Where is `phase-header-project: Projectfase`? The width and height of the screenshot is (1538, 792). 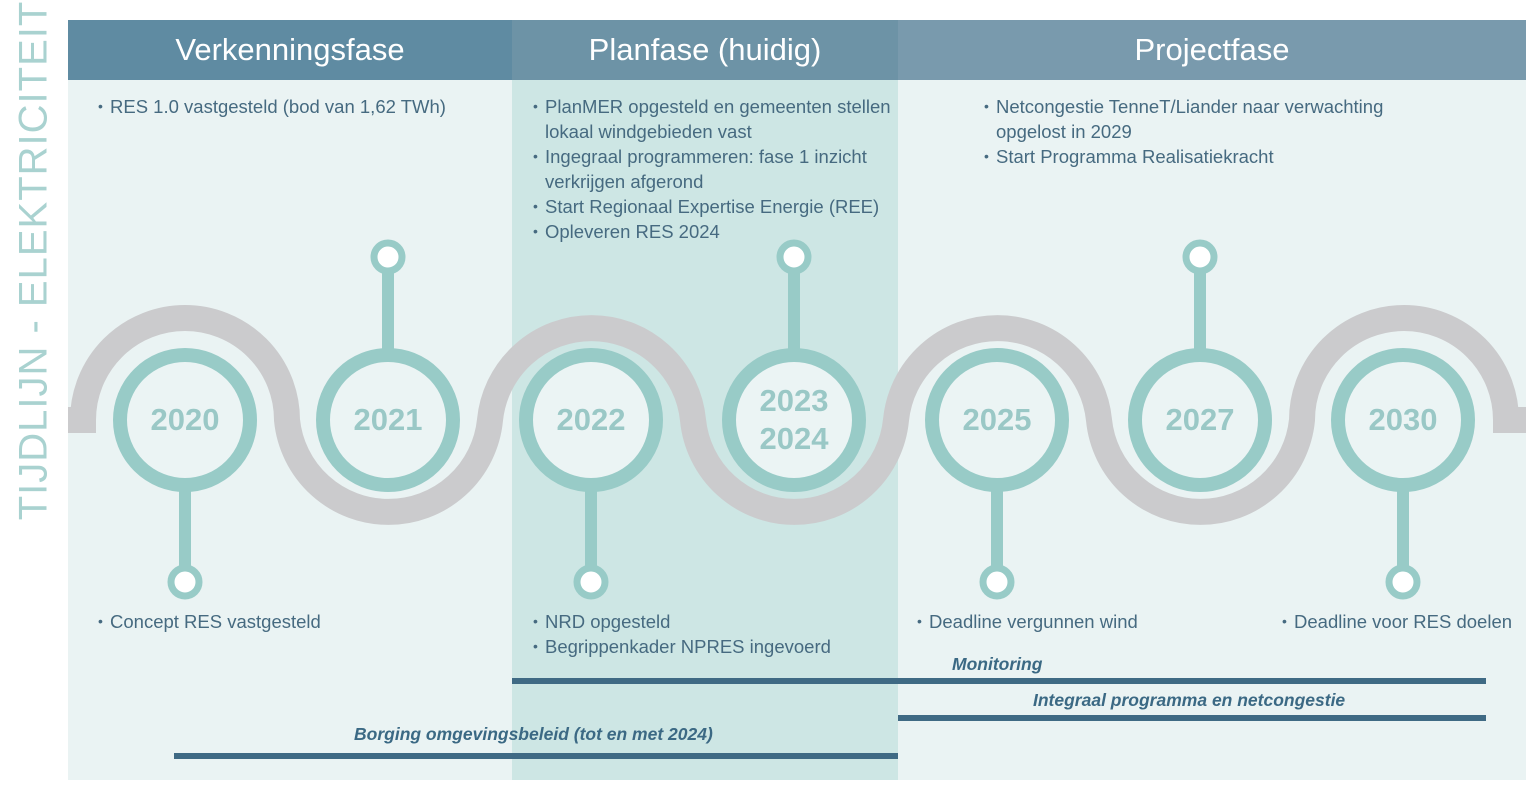 phase-header-project: Projectfase is located at coordinates (1212, 50).